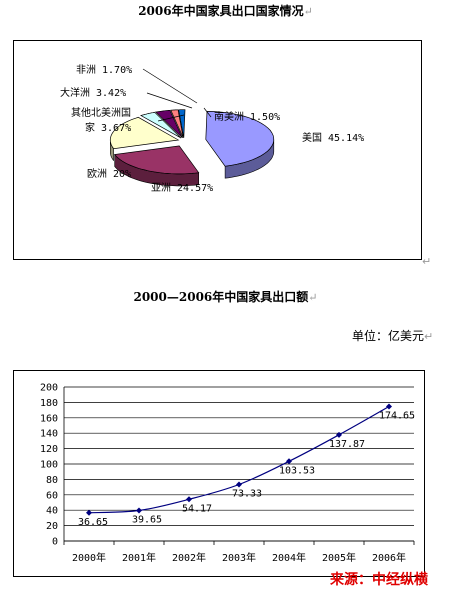 This screenshot has height=591, width=451. What do you see at coordinates (49, 465) in the screenshot?
I see `y-tick-label: 100` at bounding box center [49, 465].